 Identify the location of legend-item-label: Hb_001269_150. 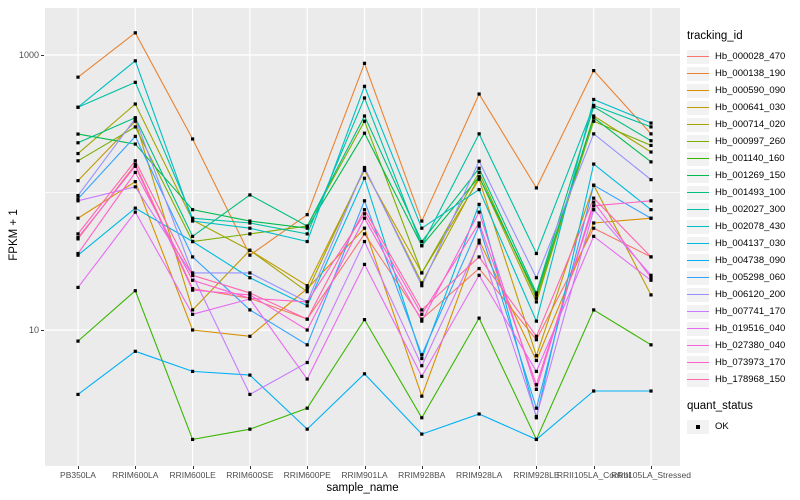
(750, 175).